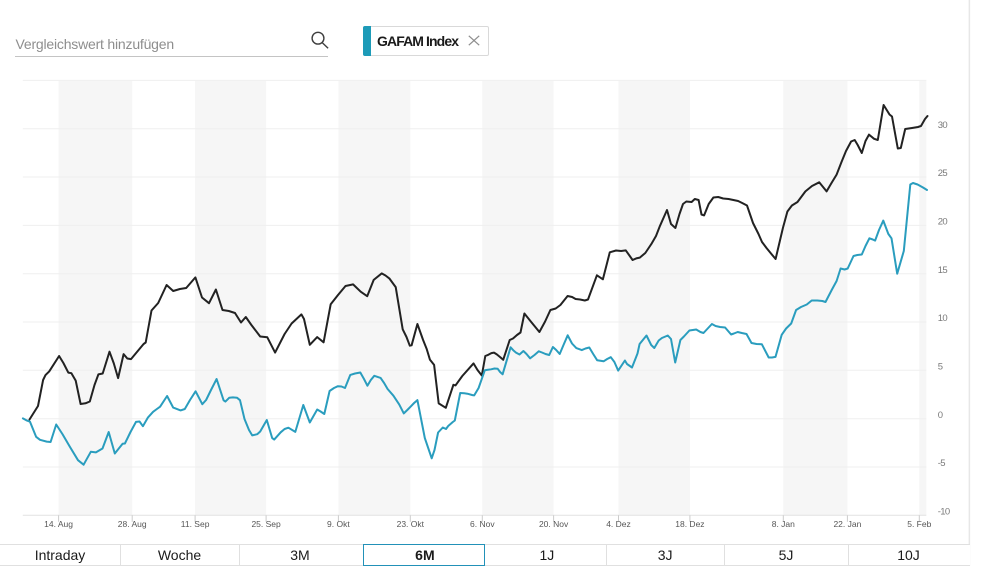  I want to click on svg-text: 25, so click(943, 173).